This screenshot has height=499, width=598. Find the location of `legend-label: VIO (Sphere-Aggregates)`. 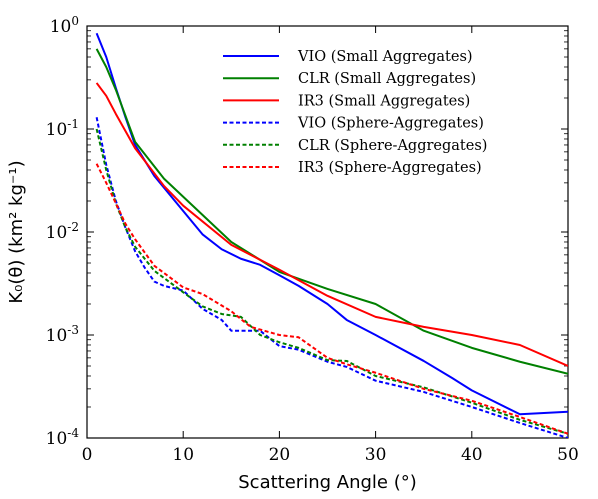

legend-label: VIO (Sphere-Aggregates) is located at coordinates (390, 124).